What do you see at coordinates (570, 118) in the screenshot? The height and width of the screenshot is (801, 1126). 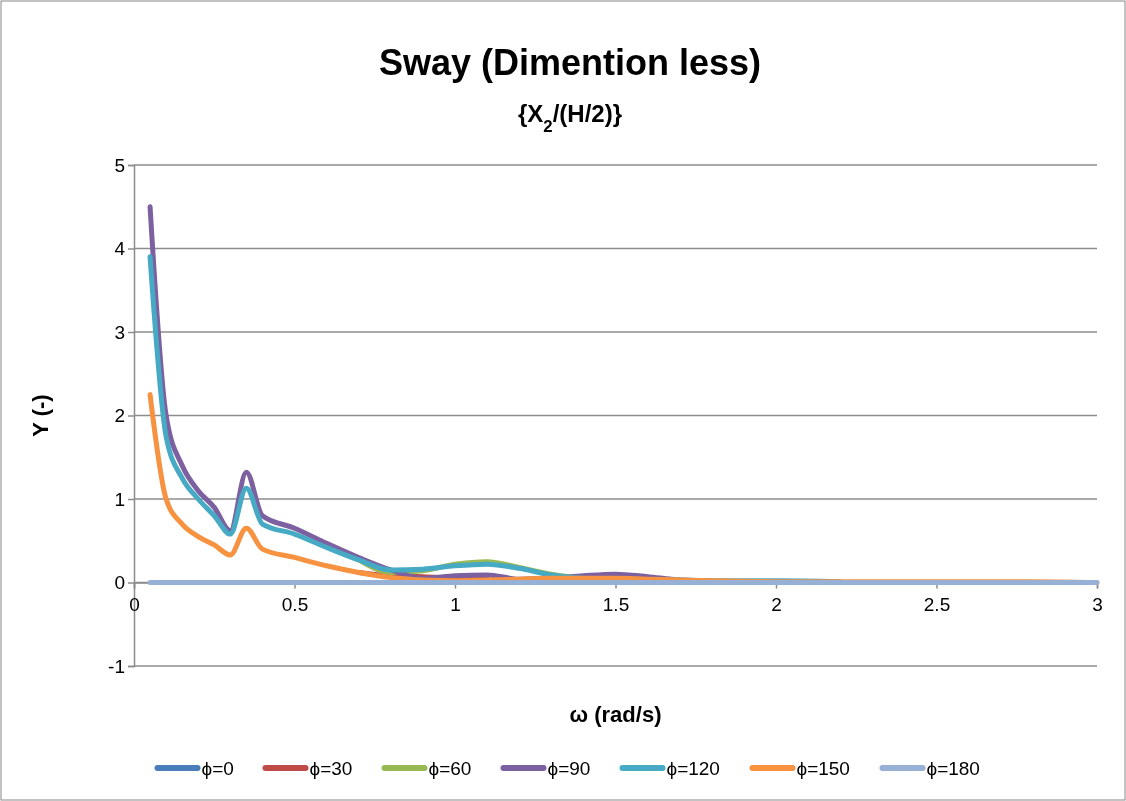 I see `chart-subtitle: {X$_{2}$/(H/2)}` at bounding box center [570, 118].